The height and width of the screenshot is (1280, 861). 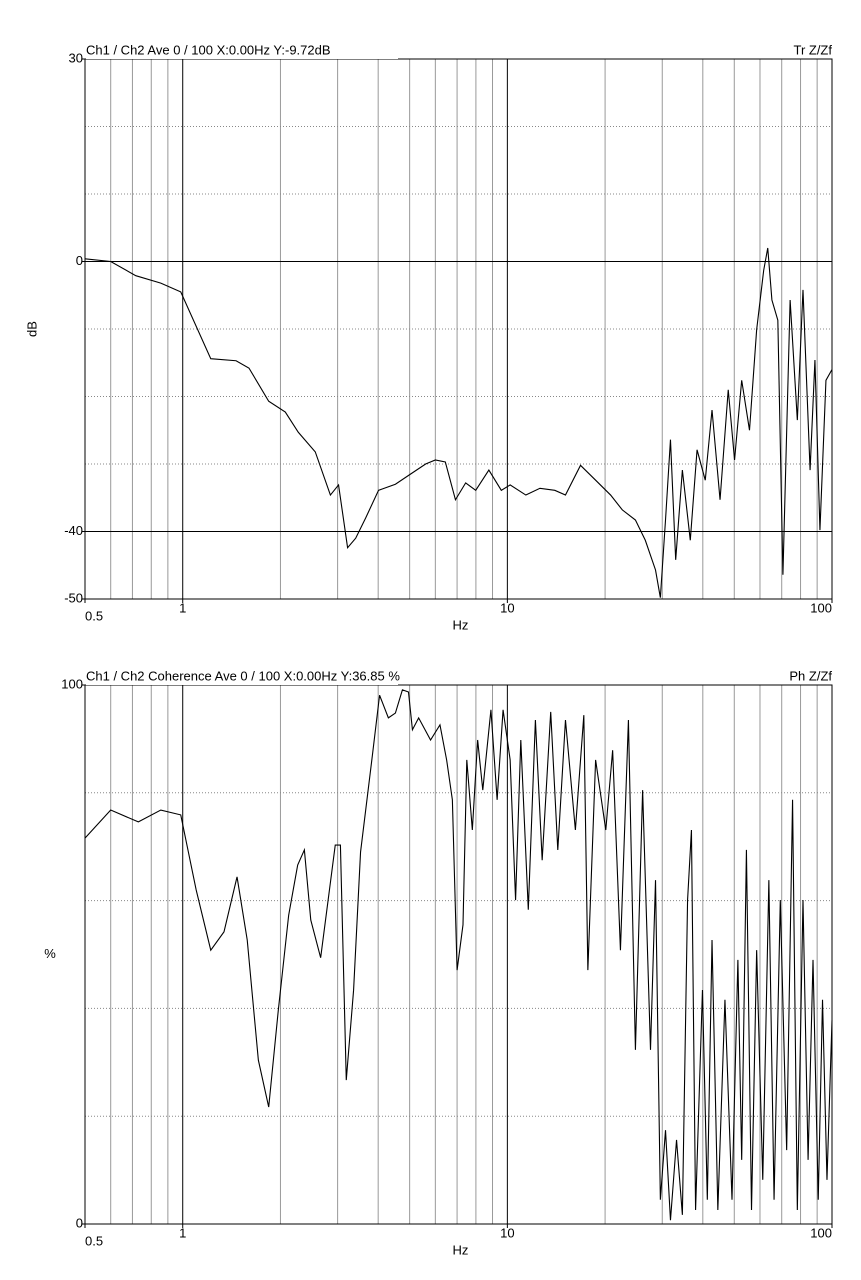 What do you see at coordinates (73, 530) in the screenshot?
I see `y-tick-label: -40` at bounding box center [73, 530].